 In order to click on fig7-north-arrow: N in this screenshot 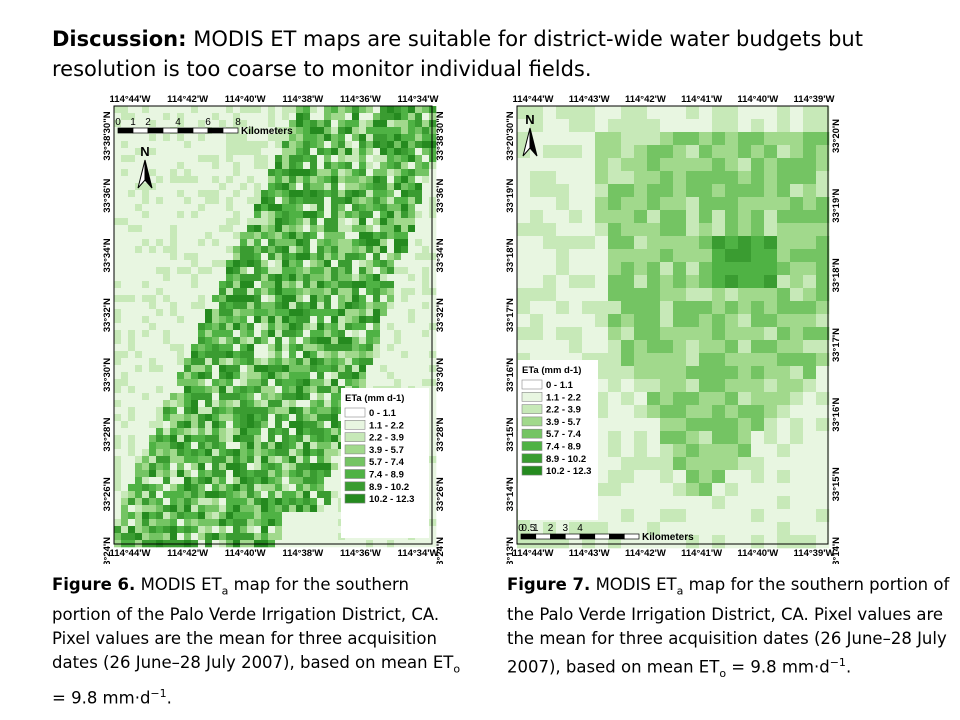, I will do `click(530, 134)`.